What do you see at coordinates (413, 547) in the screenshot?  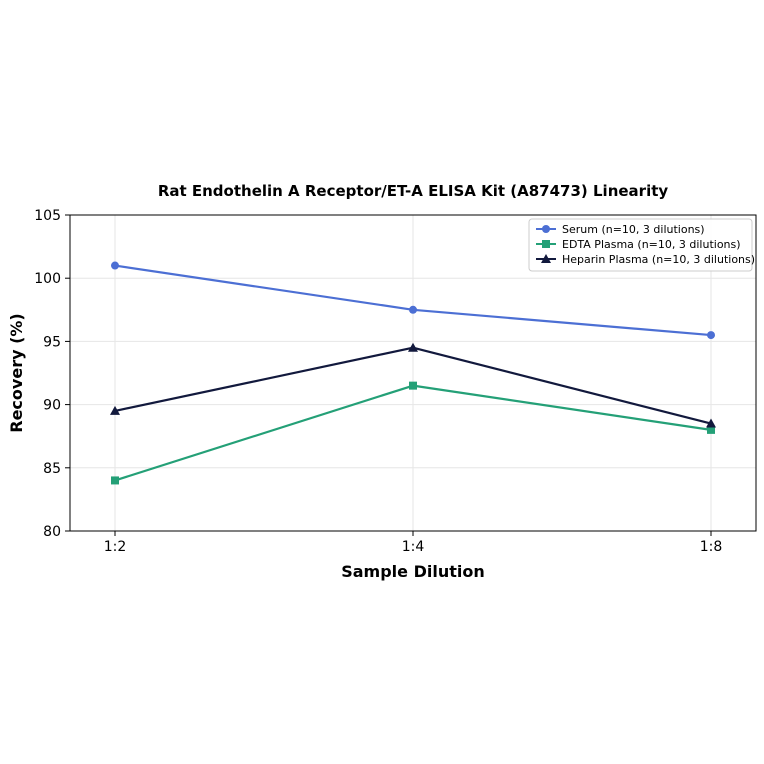 I see `x-tick-label: 1:4` at bounding box center [413, 547].